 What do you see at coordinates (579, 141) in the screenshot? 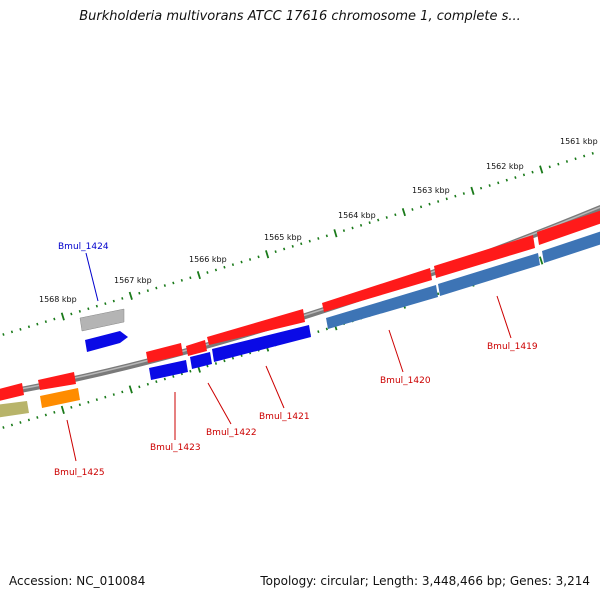
I see `tick-label-1561: 1561 kbp` at bounding box center [579, 141].